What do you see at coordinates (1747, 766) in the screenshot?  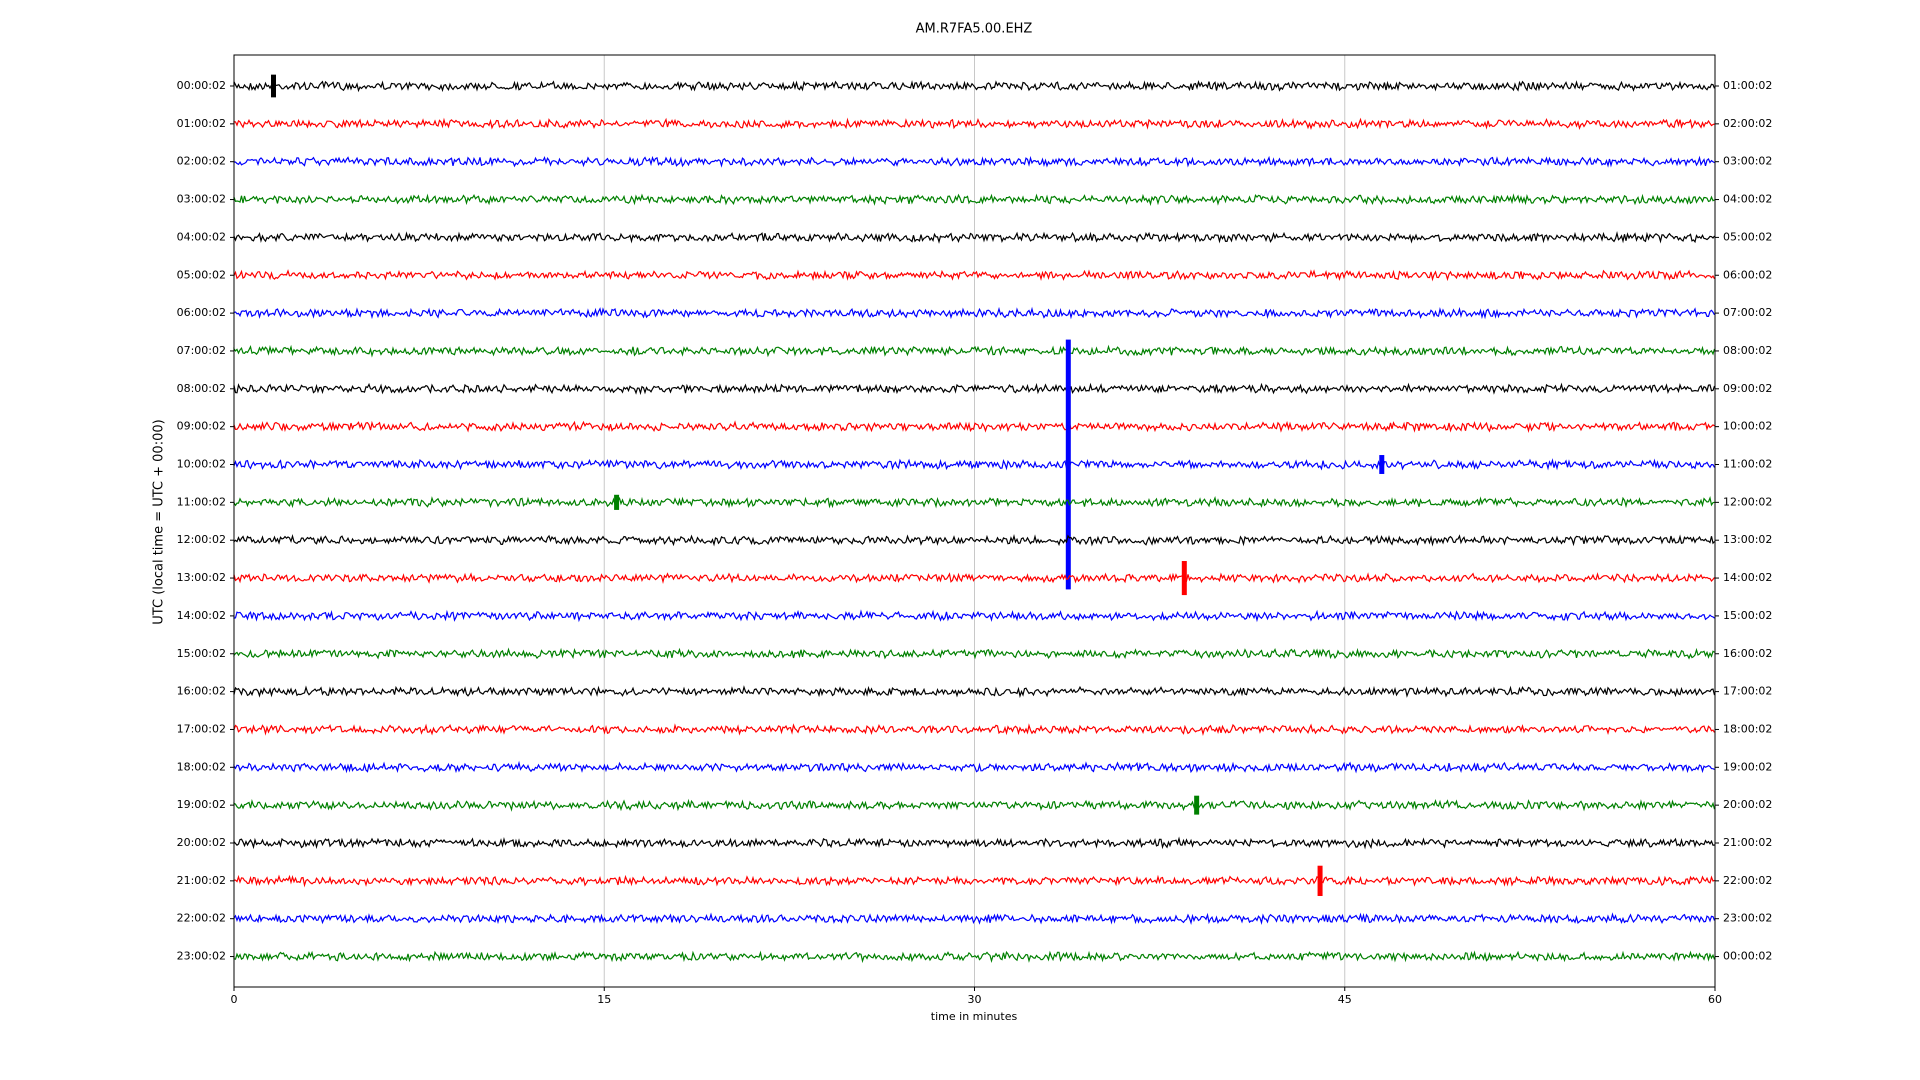 I see `y2-tick-label: 19:00:02` at bounding box center [1747, 766].